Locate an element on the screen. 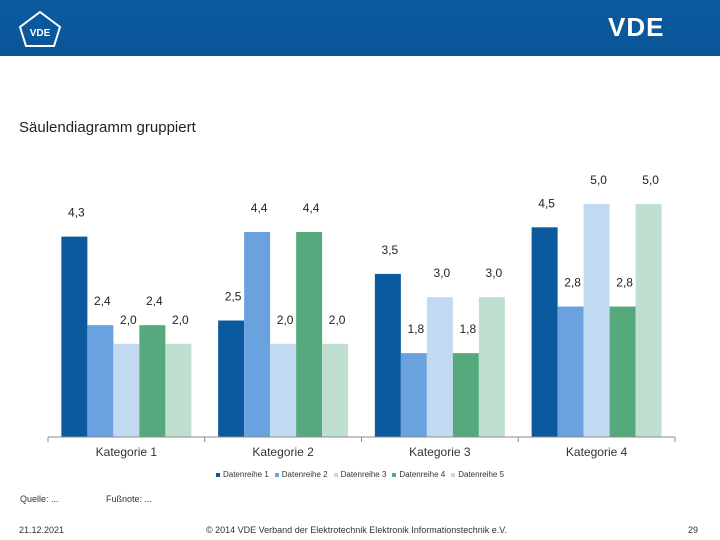 Image resolution: width=720 pixels, height=540 pixels. page-number: 29 is located at coordinates (693, 530).